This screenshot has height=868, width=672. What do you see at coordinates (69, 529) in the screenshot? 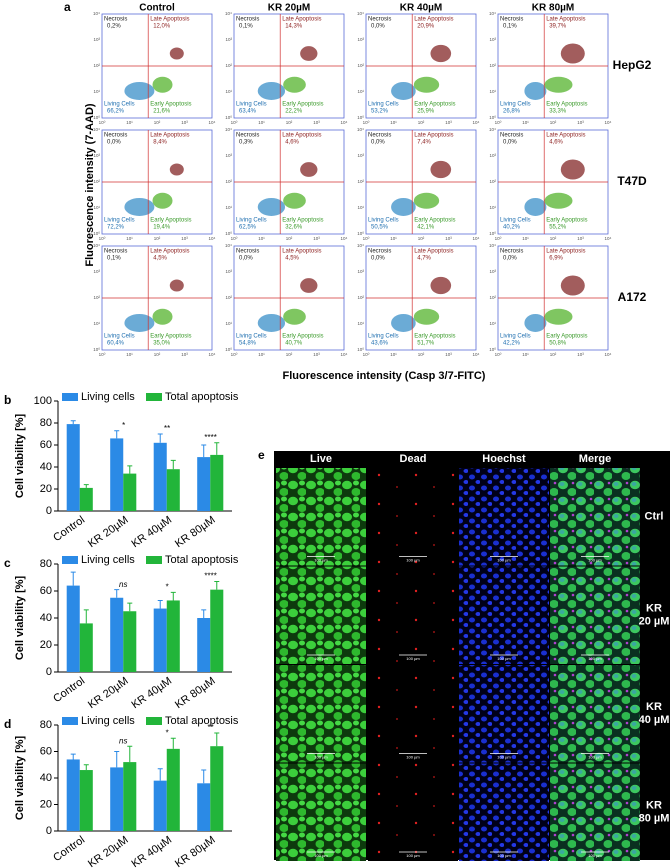
I see `x-tick-label: Control` at bounding box center [69, 529].